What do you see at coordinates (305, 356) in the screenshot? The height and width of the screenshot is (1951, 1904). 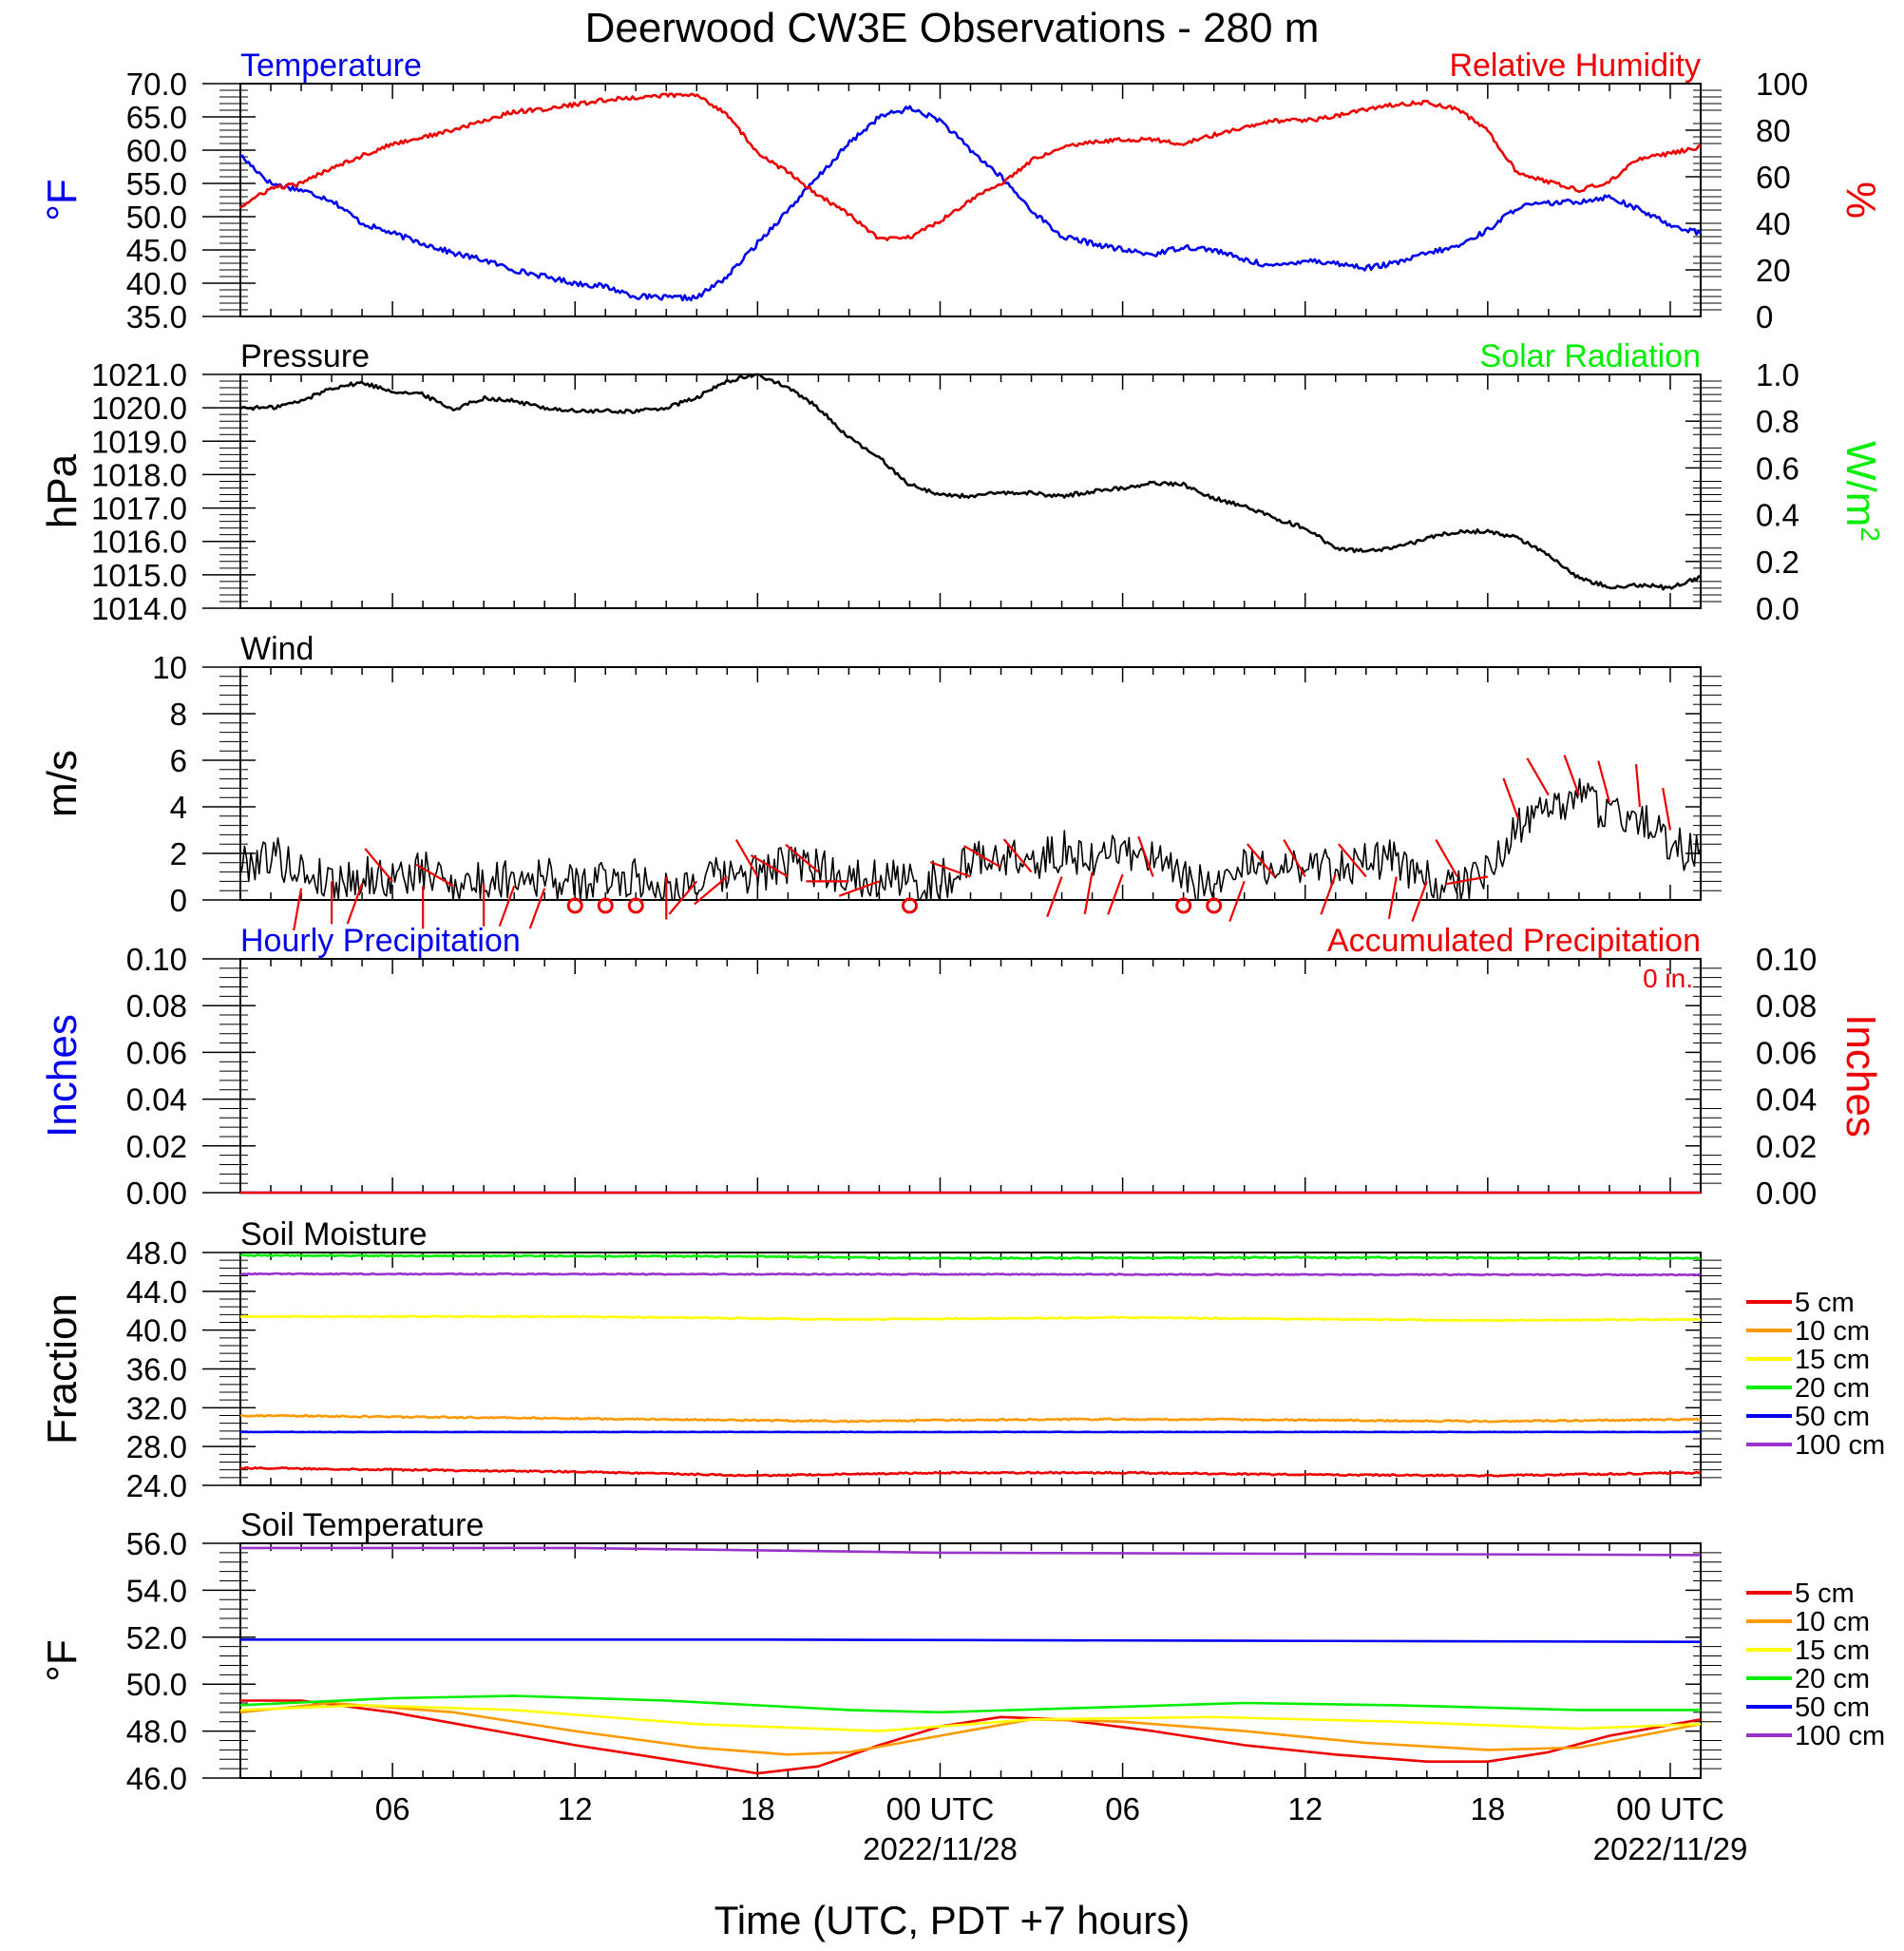 I see `panel-title-left: Pressure` at bounding box center [305, 356].